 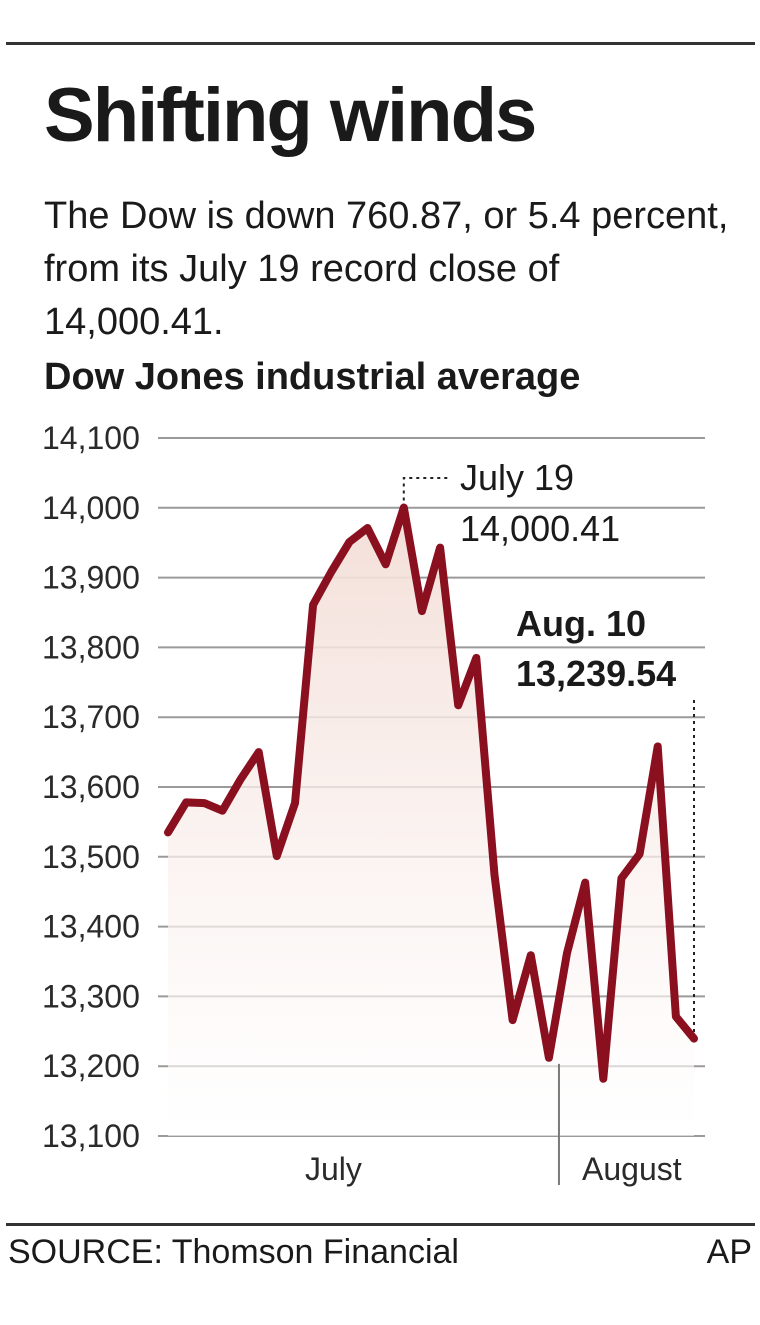 What do you see at coordinates (91, 438) in the screenshot?
I see `y-tick-label: 14,100` at bounding box center [91, 438].